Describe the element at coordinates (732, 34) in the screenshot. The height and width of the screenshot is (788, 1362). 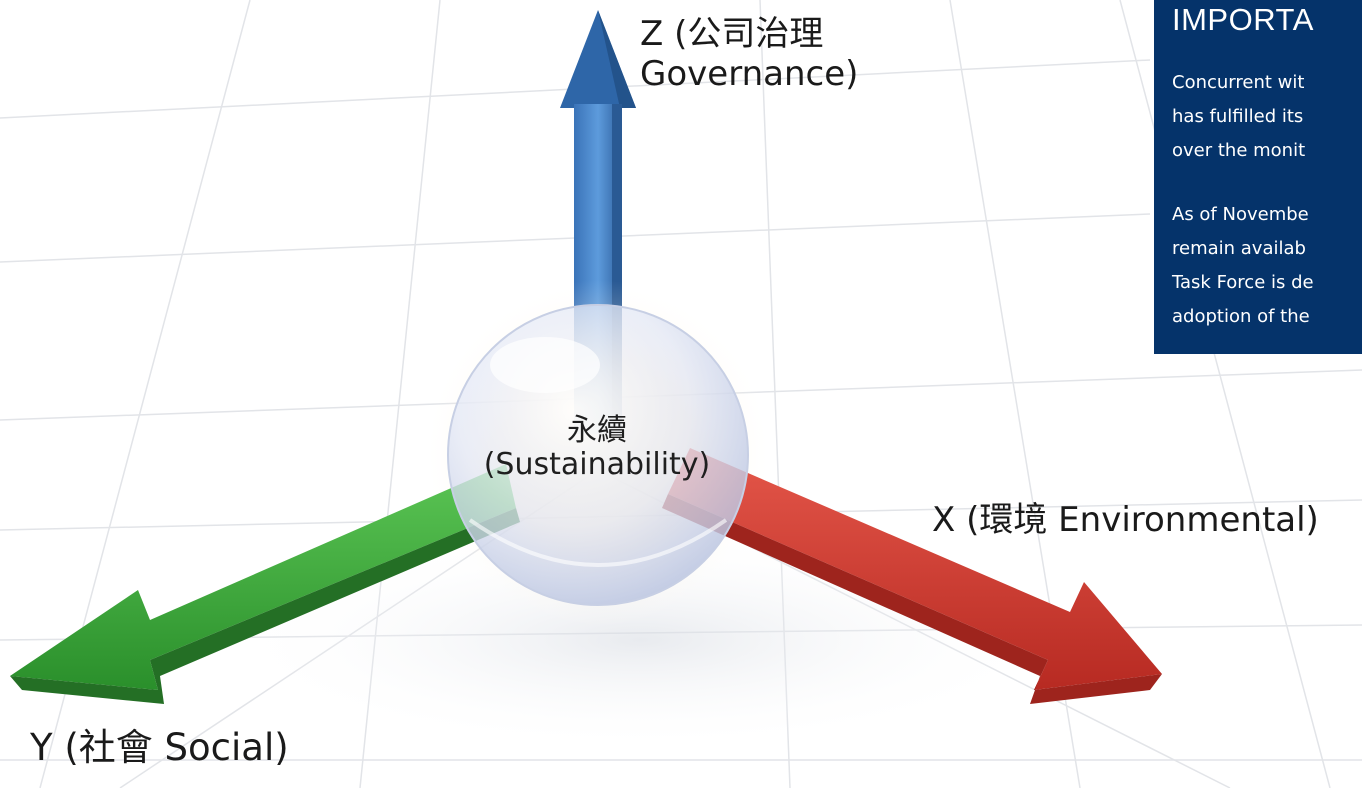
I see `z-axis-label-line1: Z (公司治理` at that location.